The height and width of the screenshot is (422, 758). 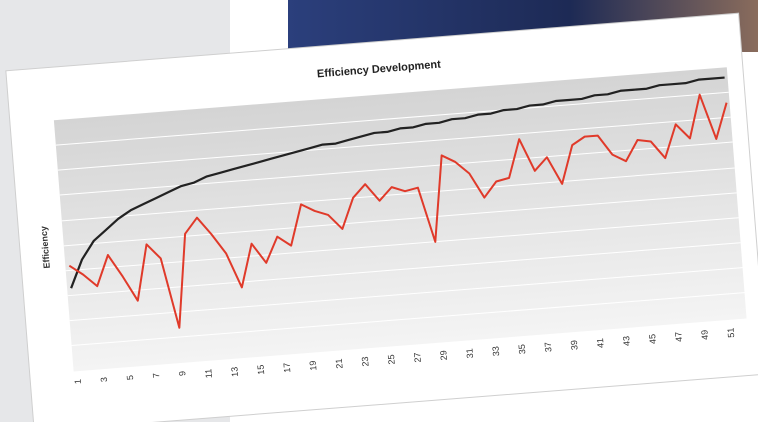 I want to click on x-tick-label: 21, so click(x=339, y=363).